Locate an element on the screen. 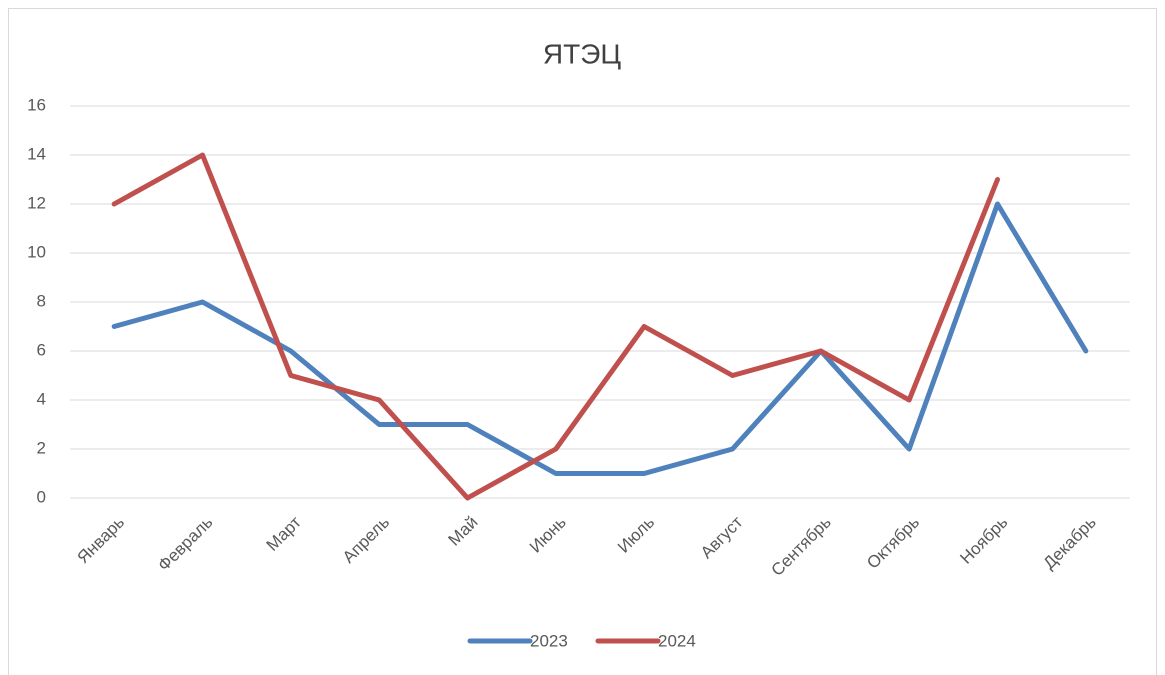  y-tick-label: 16 is located at coordinates (36, 104).